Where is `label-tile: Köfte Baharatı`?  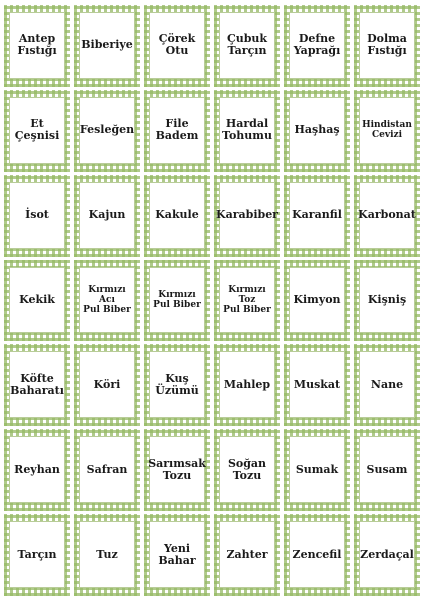
label-tile: Köfte Baharatı is located at coordinates (37, 385).